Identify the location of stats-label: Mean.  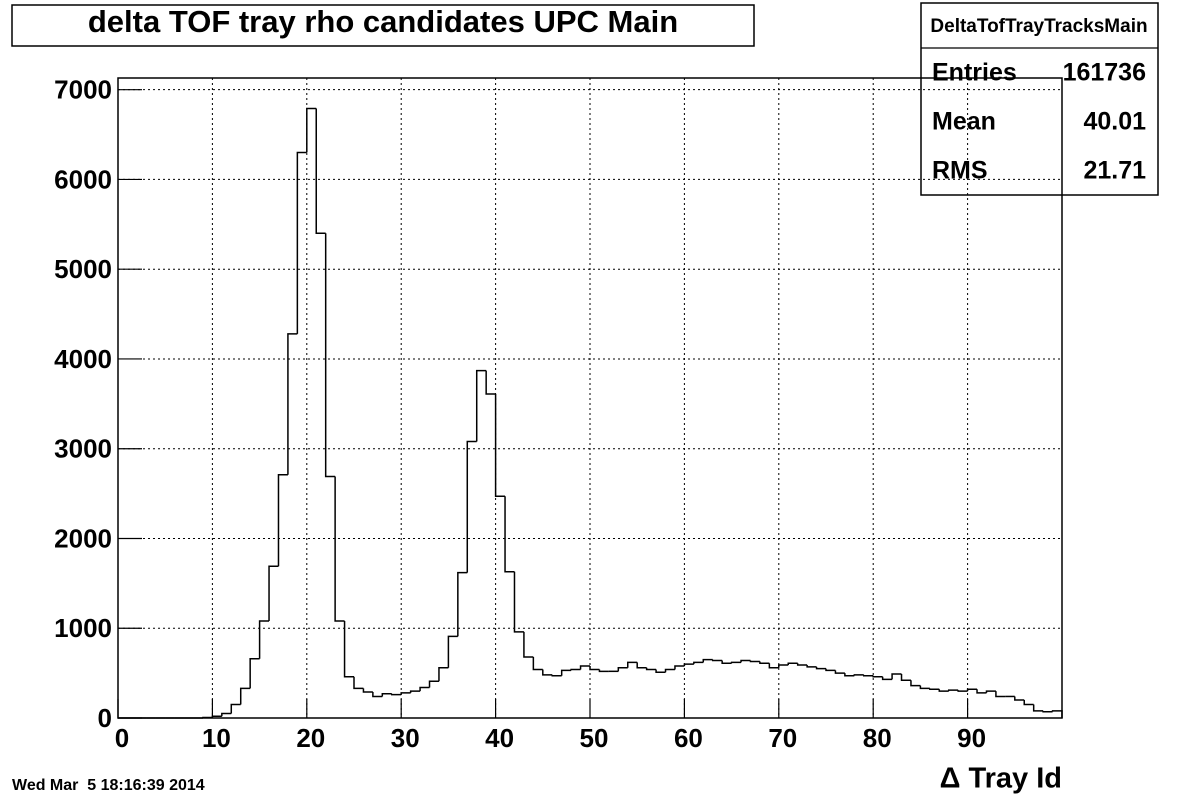
(964, 122).